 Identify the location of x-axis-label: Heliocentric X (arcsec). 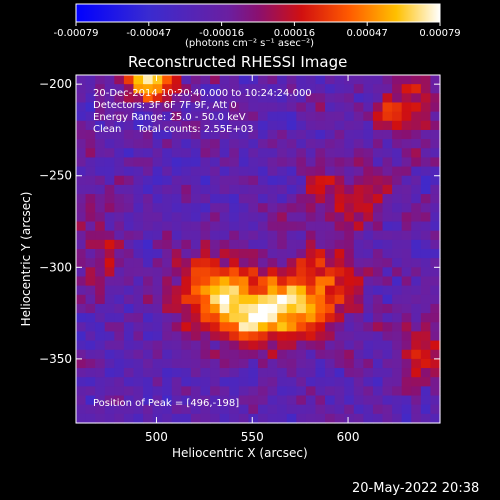
(240, 453).